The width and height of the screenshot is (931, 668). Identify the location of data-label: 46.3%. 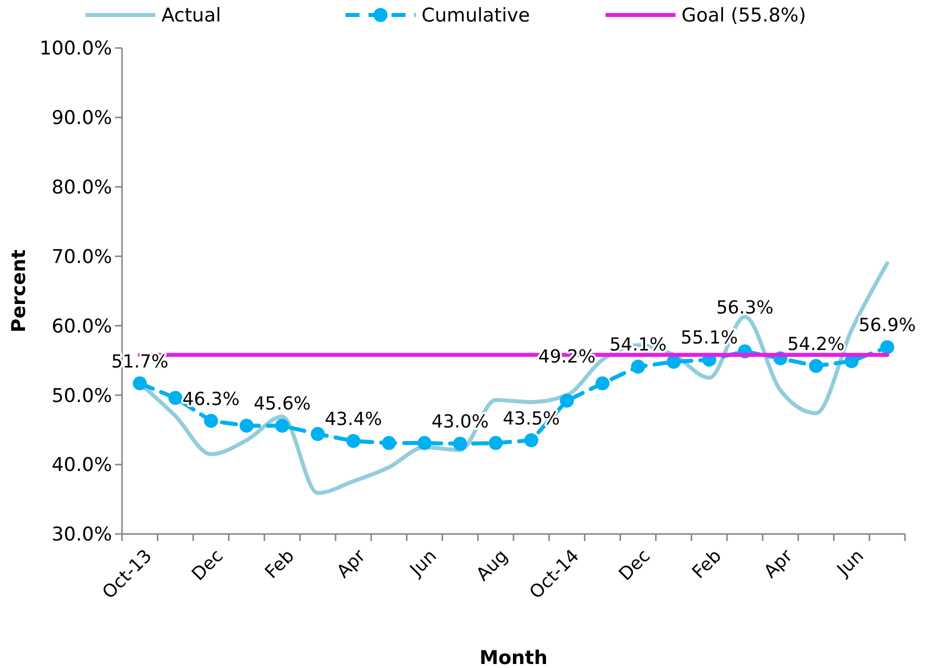
(211, 399).